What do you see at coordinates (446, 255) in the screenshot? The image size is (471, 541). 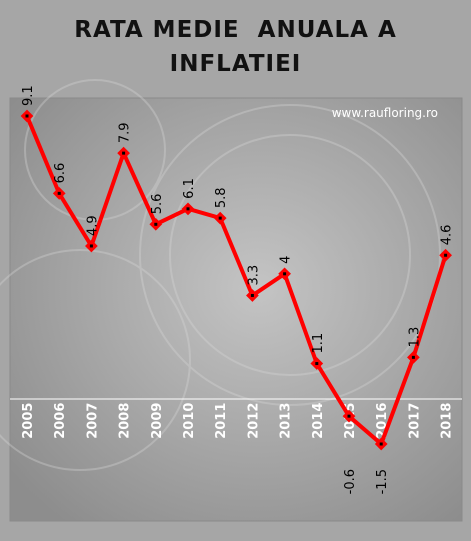 I see `marker-center-2018` at bounding box center [446, 255].